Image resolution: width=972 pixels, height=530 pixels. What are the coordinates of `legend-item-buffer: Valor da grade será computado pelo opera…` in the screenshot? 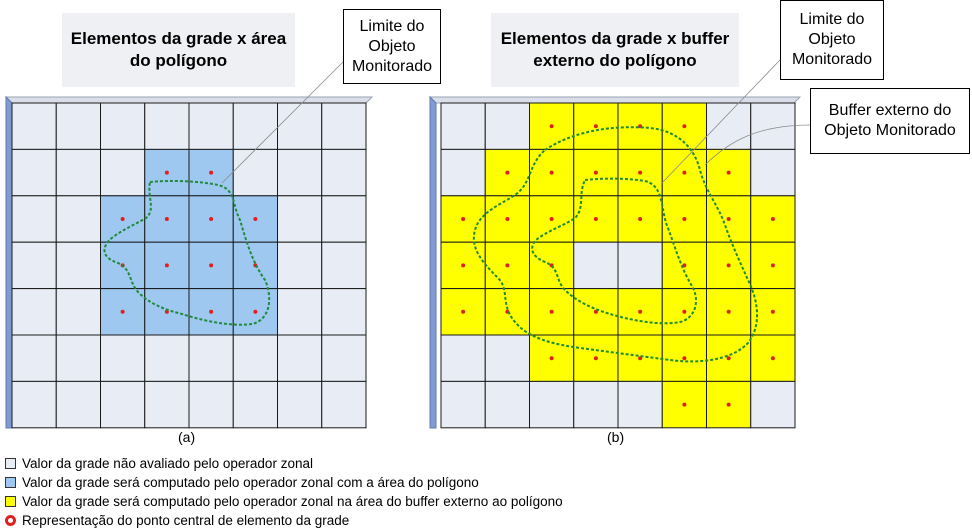 It's located at (284, 501).